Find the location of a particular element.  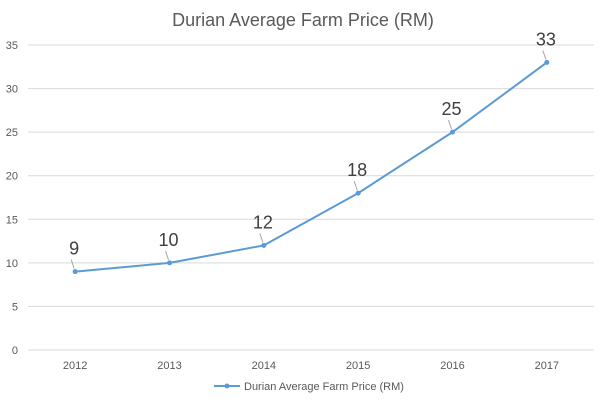

data-label: 18 is located at coordinates (357, 170).